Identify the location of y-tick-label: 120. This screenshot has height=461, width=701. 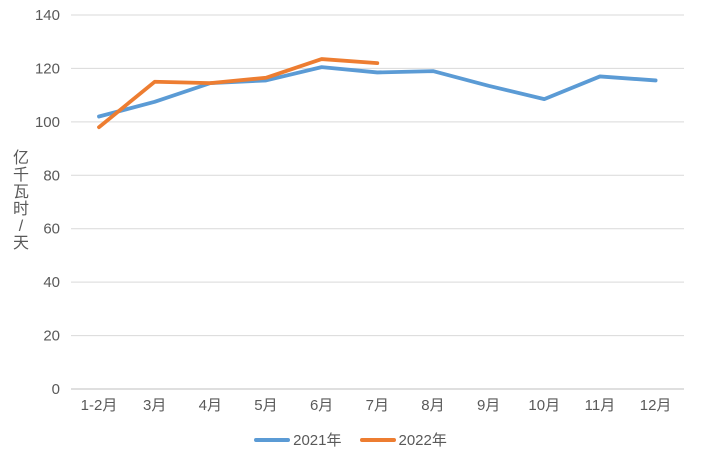
(47, 68).